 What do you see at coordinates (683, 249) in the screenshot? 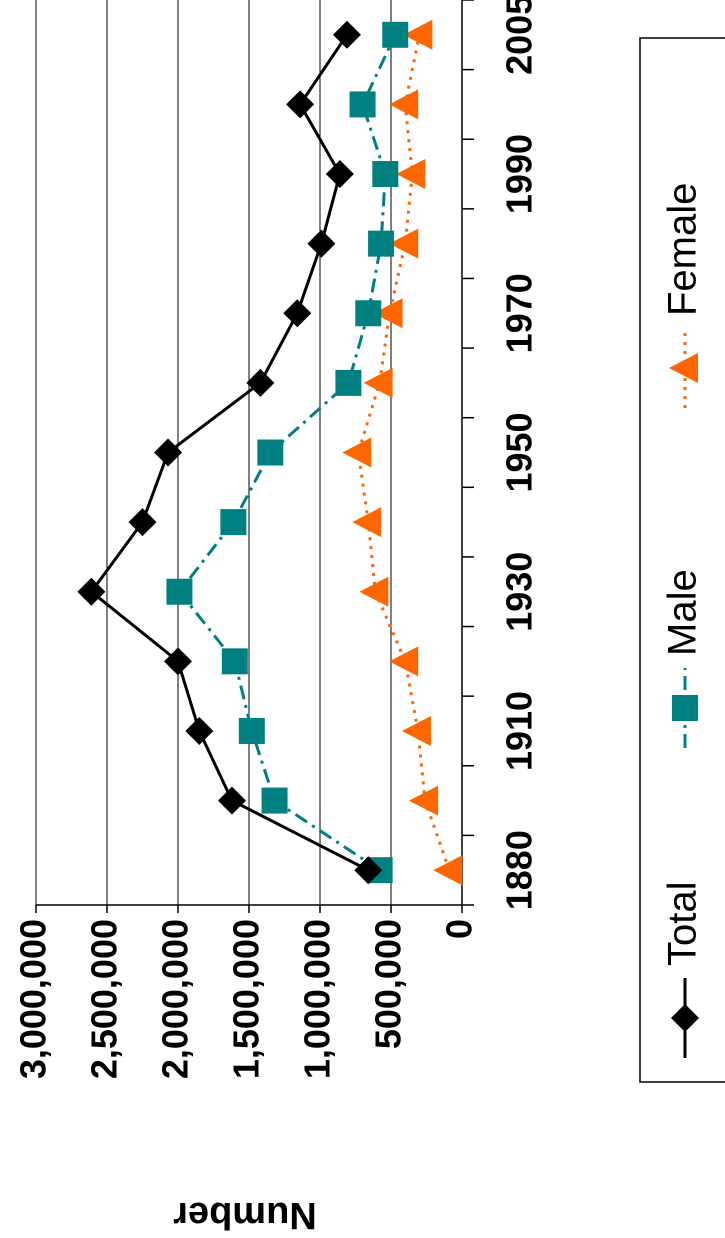
I see `legend-label: Female` at bounding box center [683, 249].